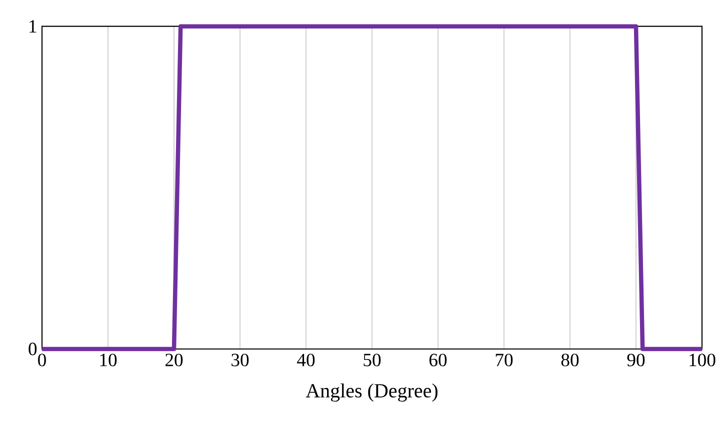  What do you see at coordinates (33, 26) in the screenshot?
I see `y-tick-label: 1` at bounding box center [33, 26].